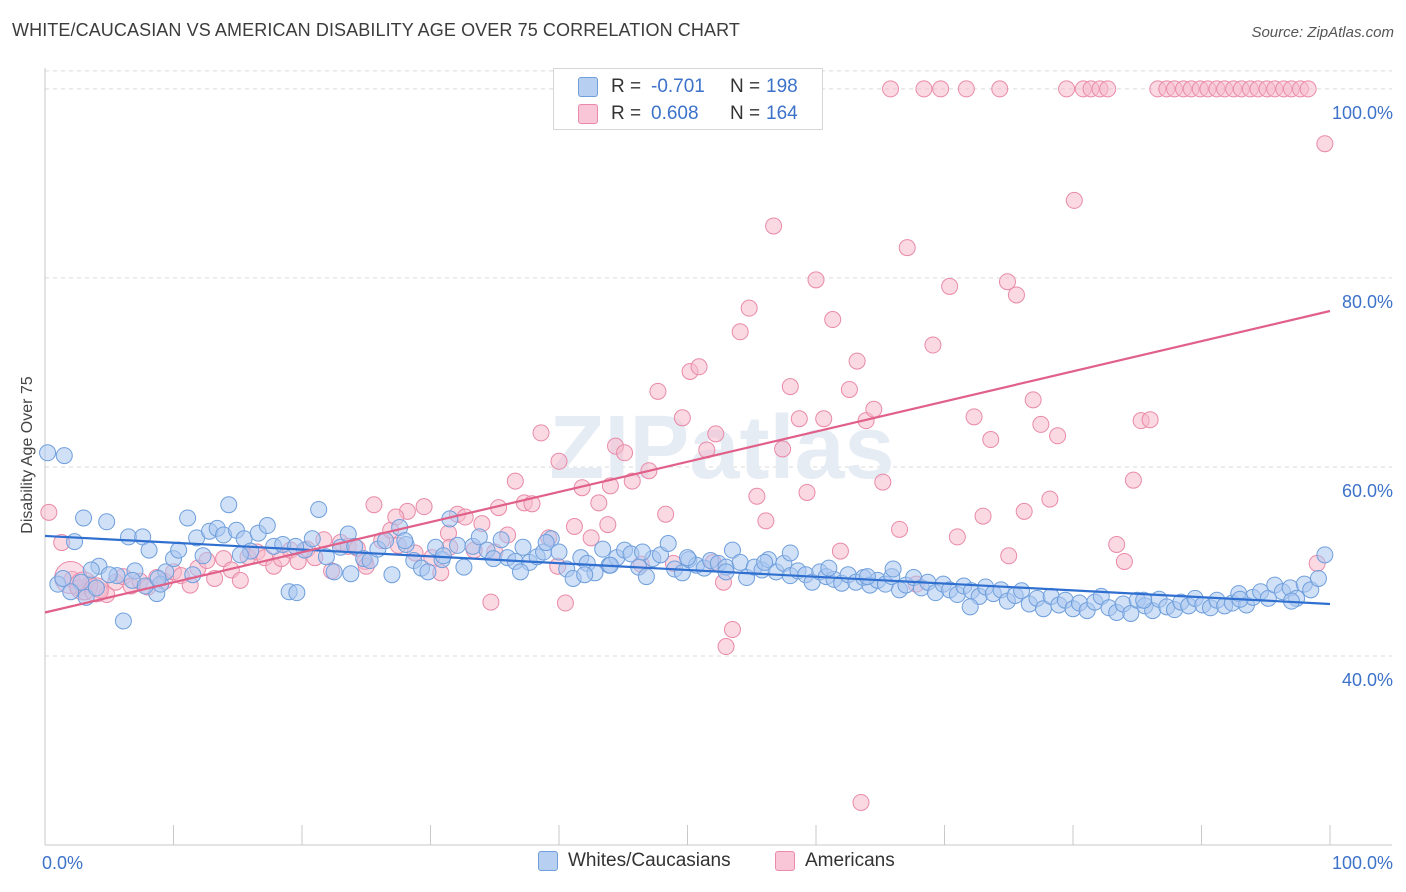 Image resolution: width=1406 pixels, height=892 pixels. Describe the element at coordinates (1362, 863) in the screenshot. I see `x-tick-label: 100.0%` at that location.